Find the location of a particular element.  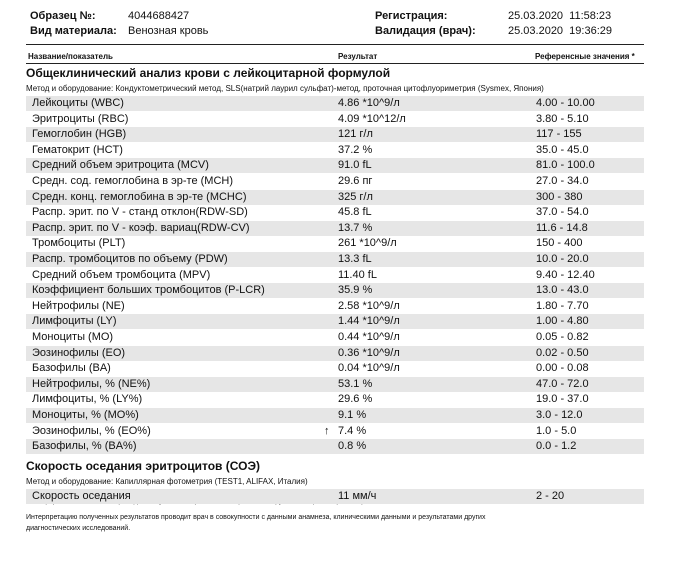

reference: 0.00 - 0.08 is located at coordinates (562, 368).